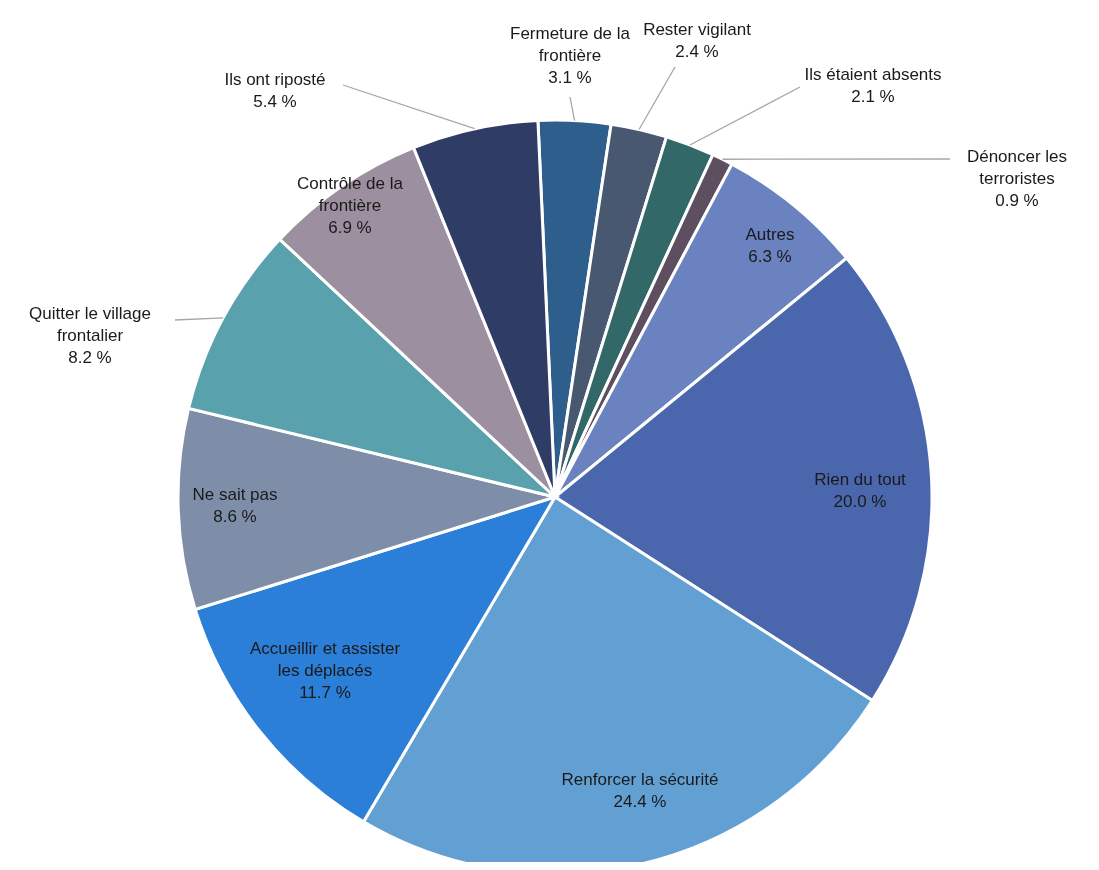  What do you see at coordinates (275, 102) in the screenshot?
I see `data-label: 5.4 %` at bounding box center [275, 102].